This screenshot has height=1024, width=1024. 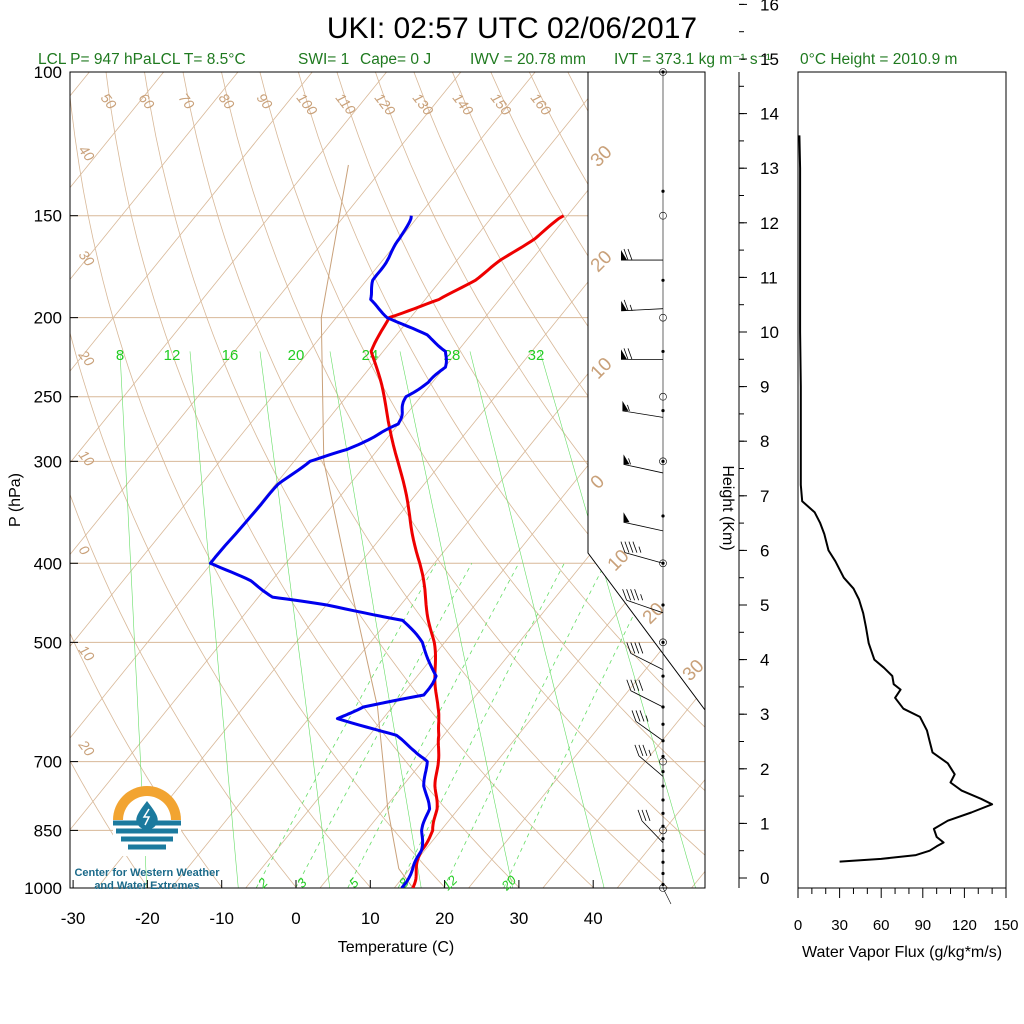 I want to click on isotherm-label: 20, so click(x=86, y=747).